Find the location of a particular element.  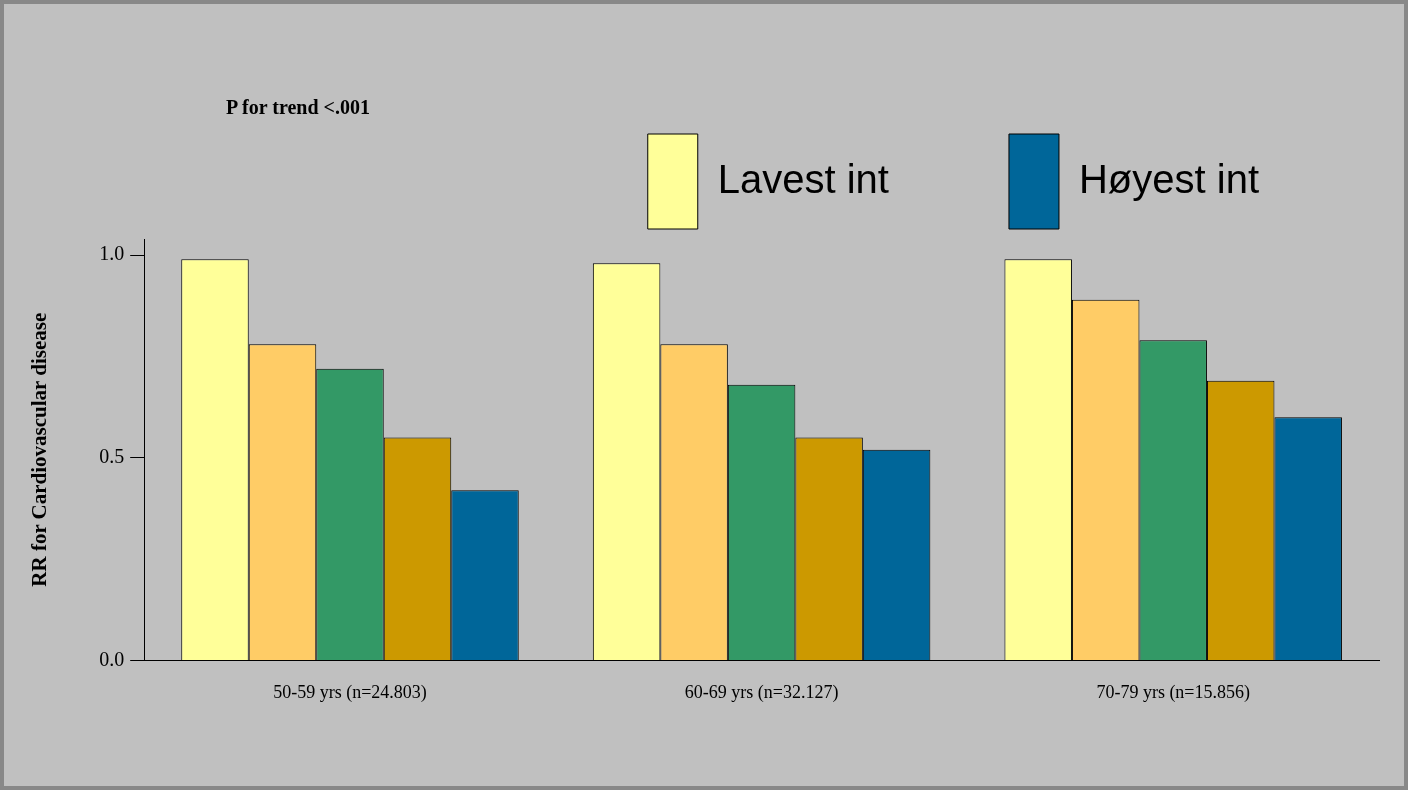

y-tick-label: 0.5 is located at coordinates (112, 456).